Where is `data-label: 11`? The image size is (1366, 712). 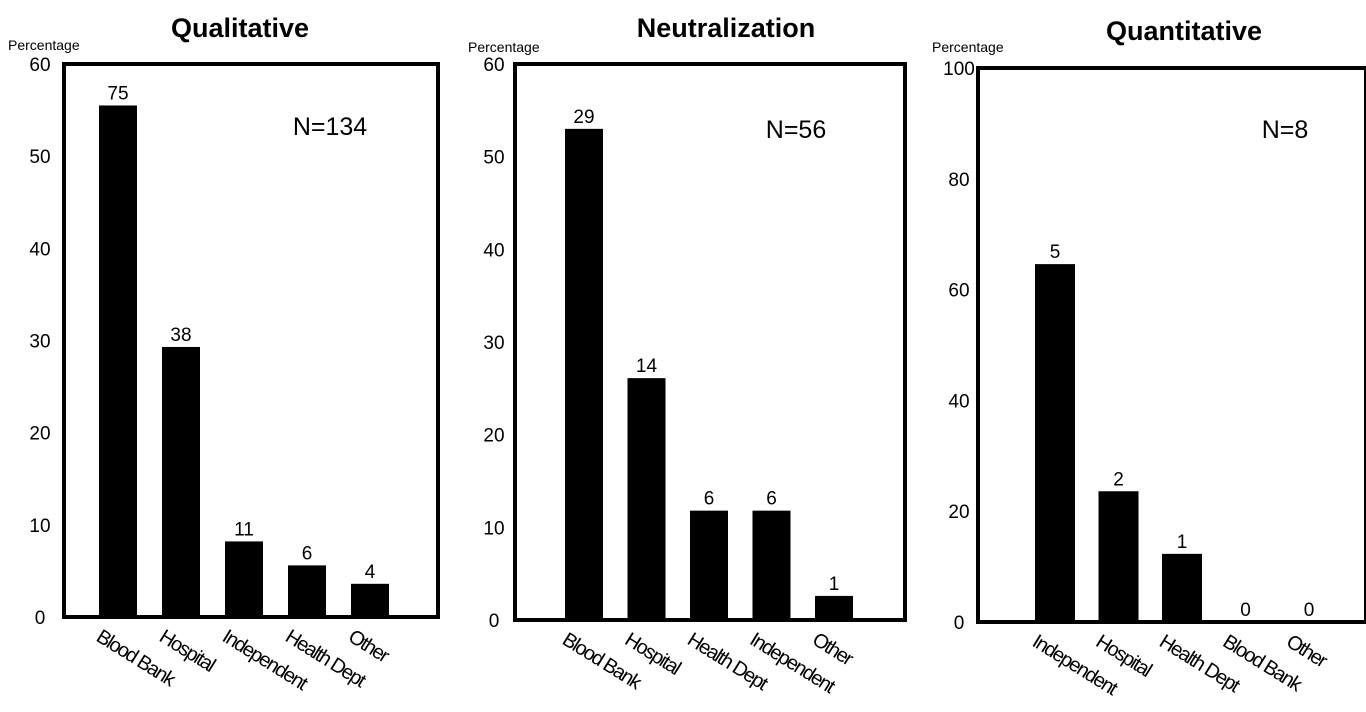
data-label: 11 is located at coordinates (244, 529).